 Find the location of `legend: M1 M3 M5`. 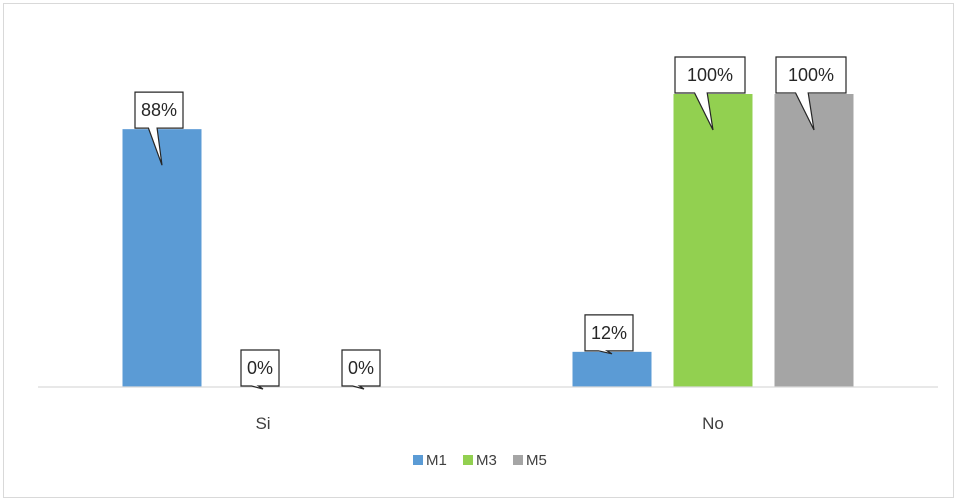

legend: M1 M3 M5 is located at coordinates (480, 460).